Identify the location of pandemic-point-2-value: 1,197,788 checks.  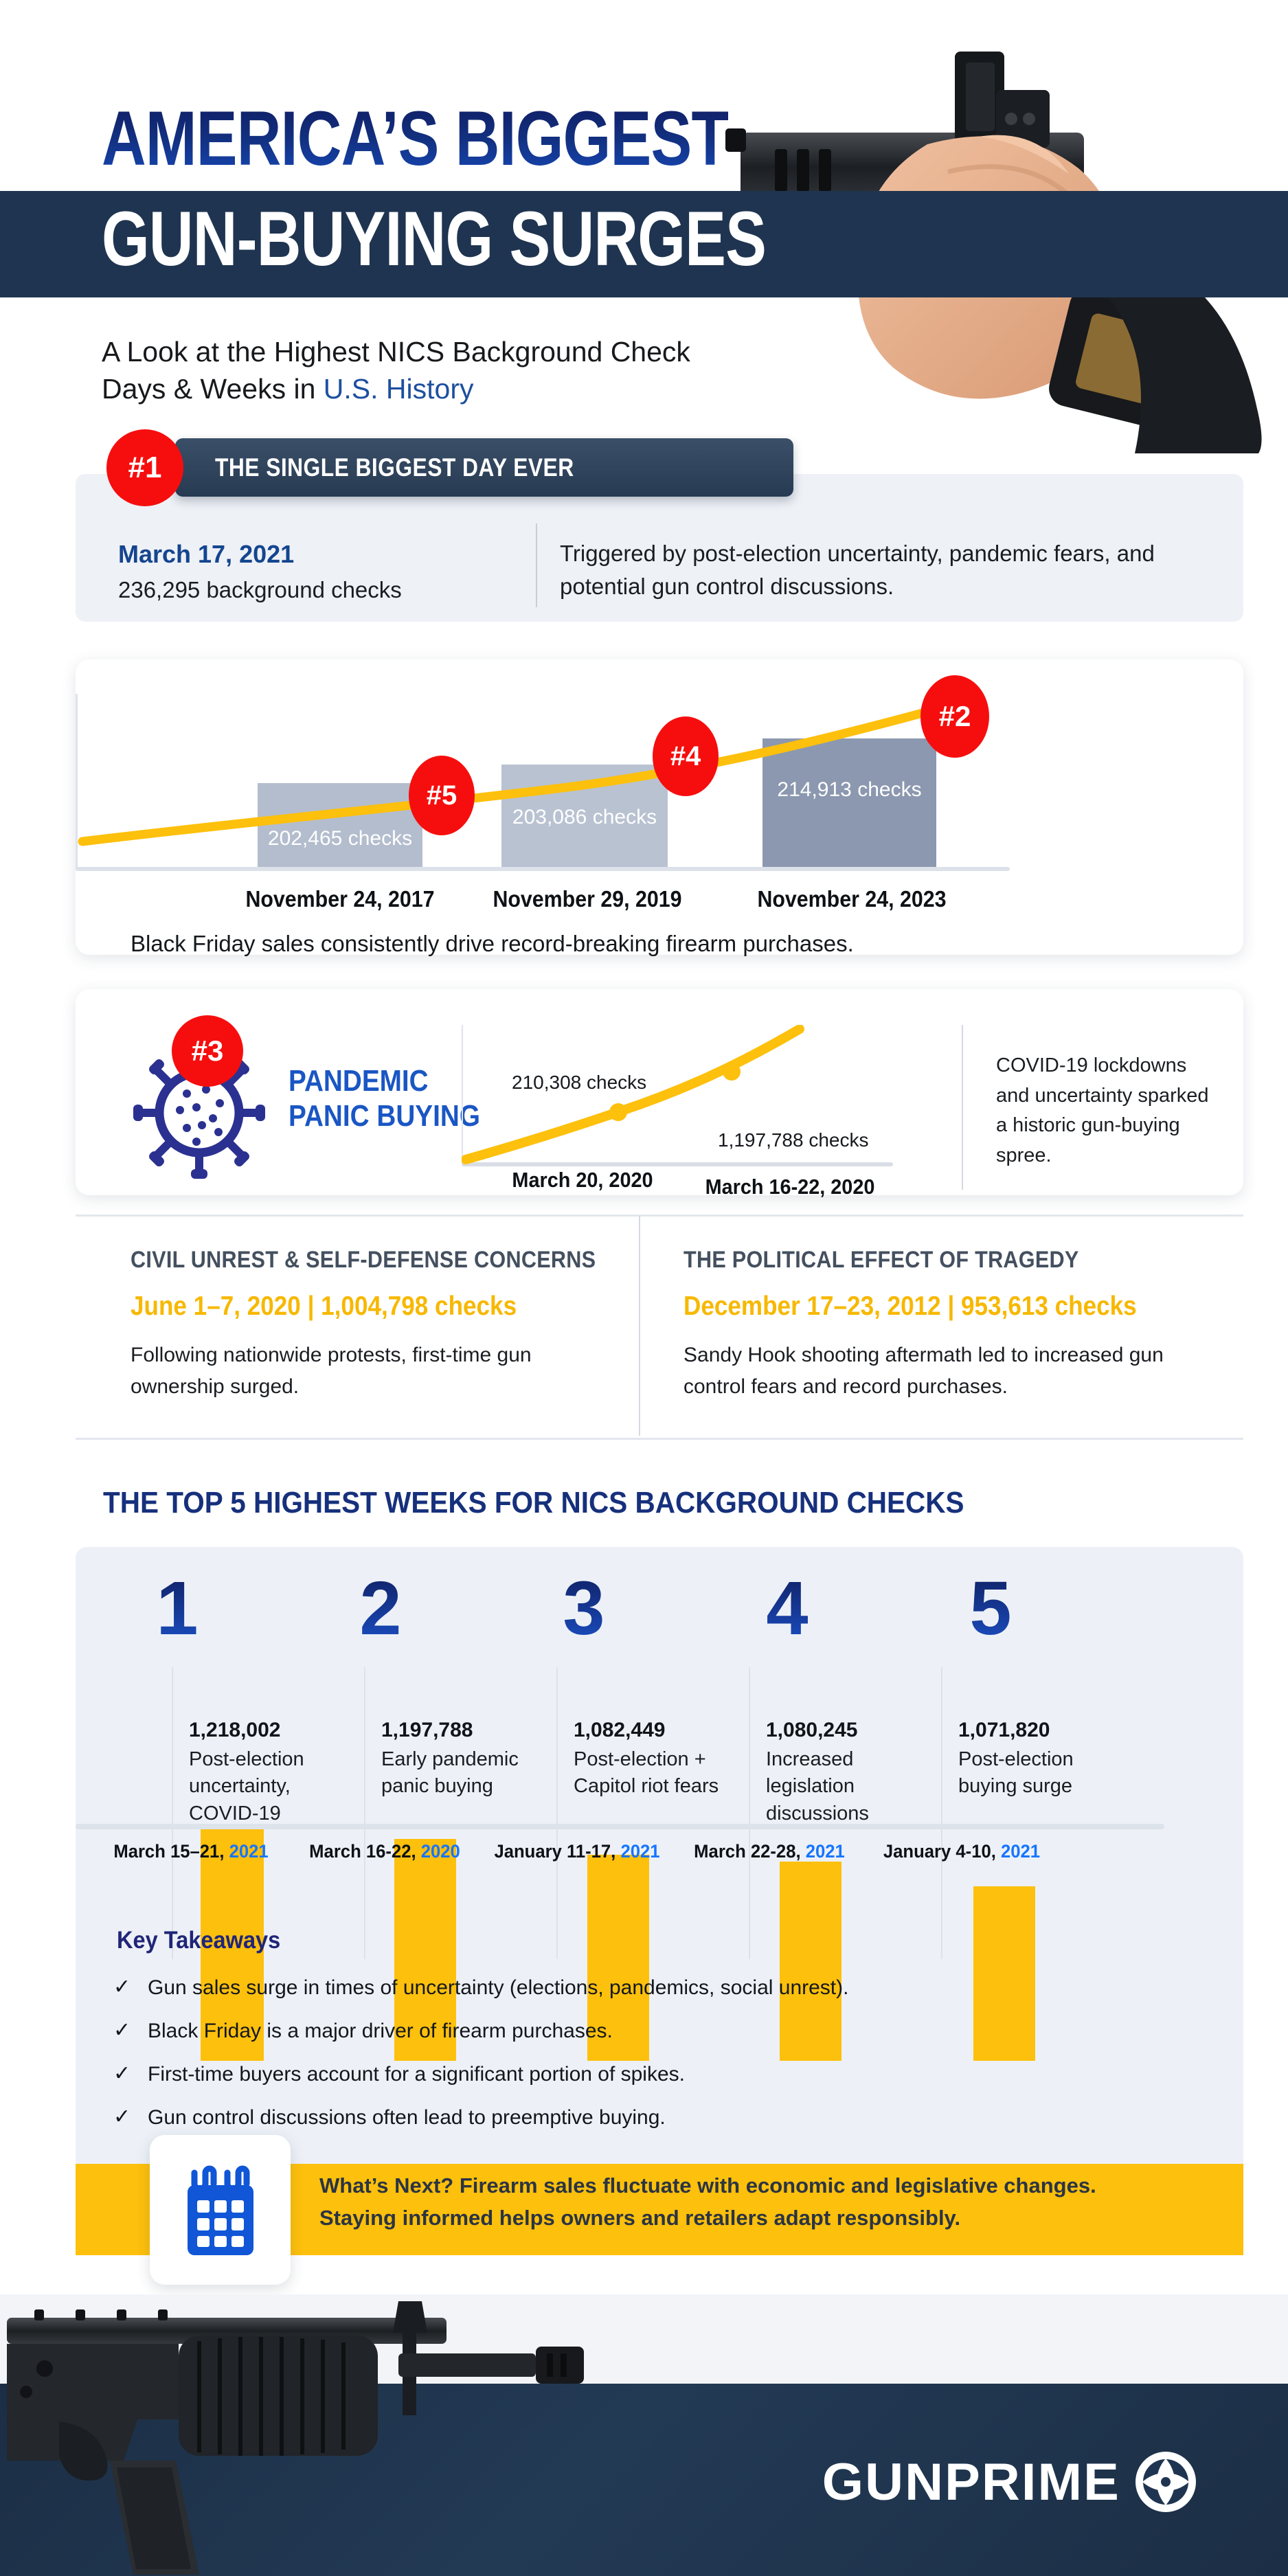
(793, 1140).